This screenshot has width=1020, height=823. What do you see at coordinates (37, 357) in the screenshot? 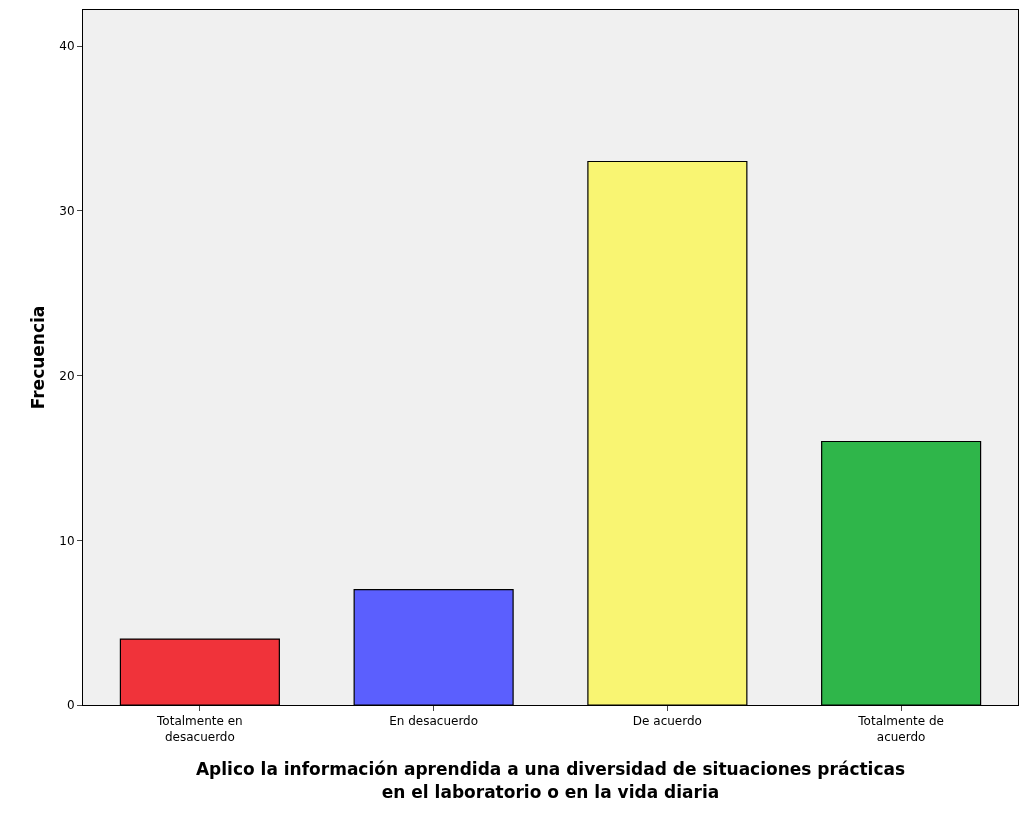
I see `y-axis-title: Frecuencia` at bounding box center [37, 357].